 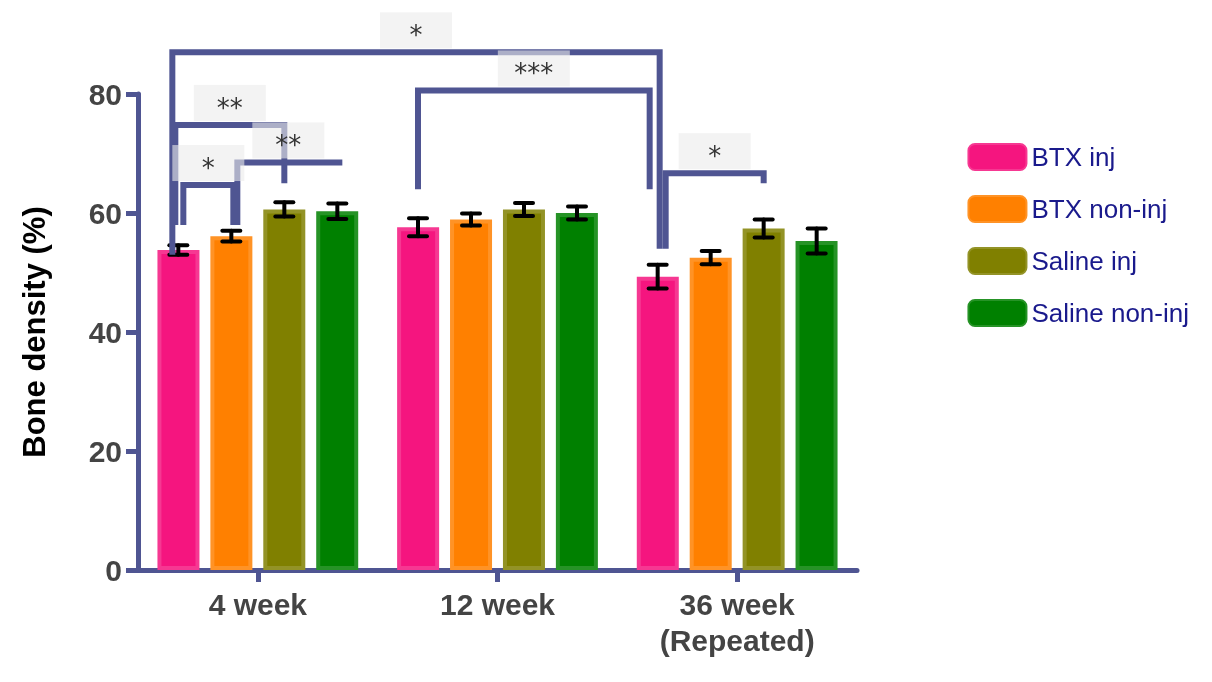 I want to click on legend-label: BTX non-inj, so click(x=1099, y=209).